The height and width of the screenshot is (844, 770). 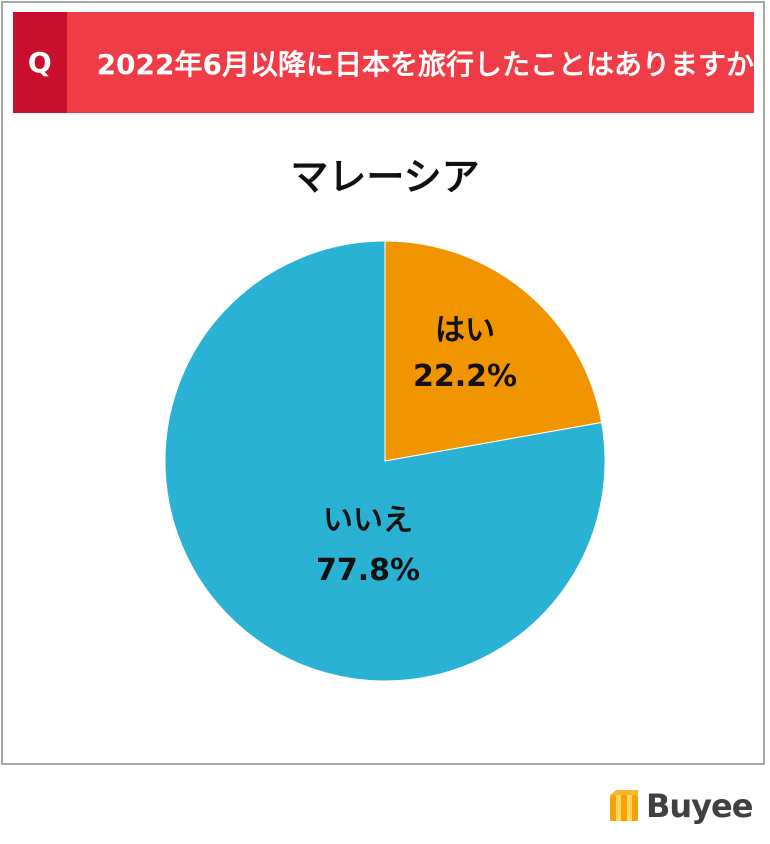 I want to click on question-badge: Q, so click(x=40, y=62).